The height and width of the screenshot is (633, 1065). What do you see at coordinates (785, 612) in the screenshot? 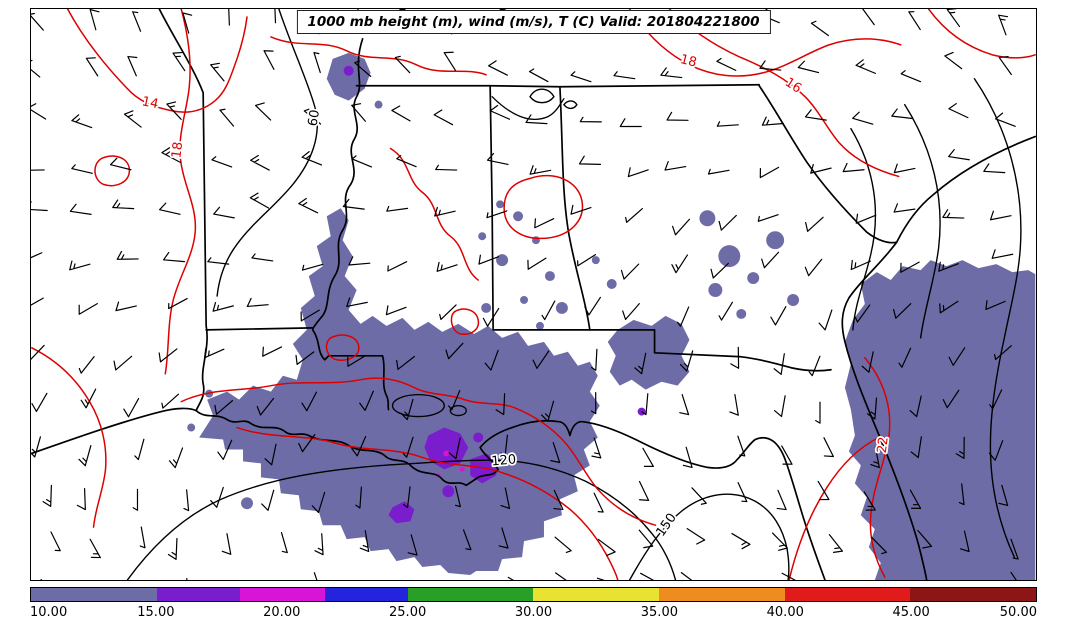
I see `colorbar-tick-label: 40.00` at bounding box center [785, 612].